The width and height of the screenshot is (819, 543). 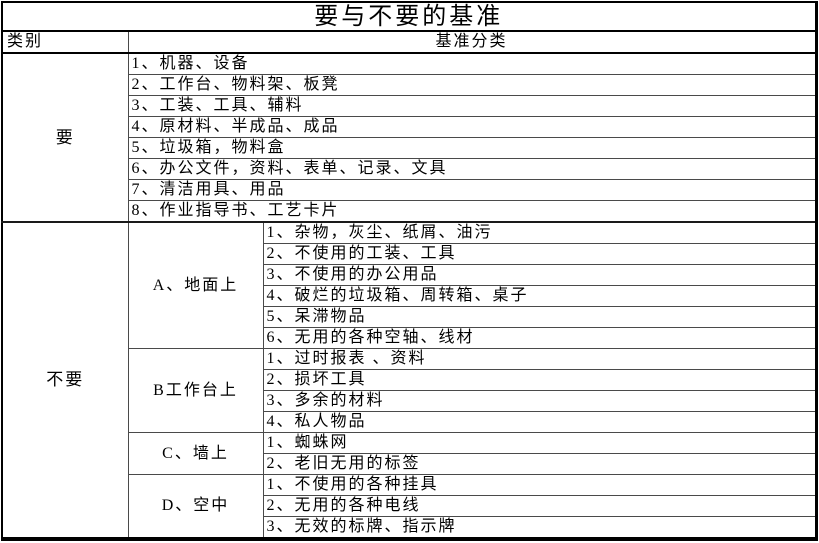 I want to click on item-cell: 3、不使用的办公用品, so click(x=539, y=275).